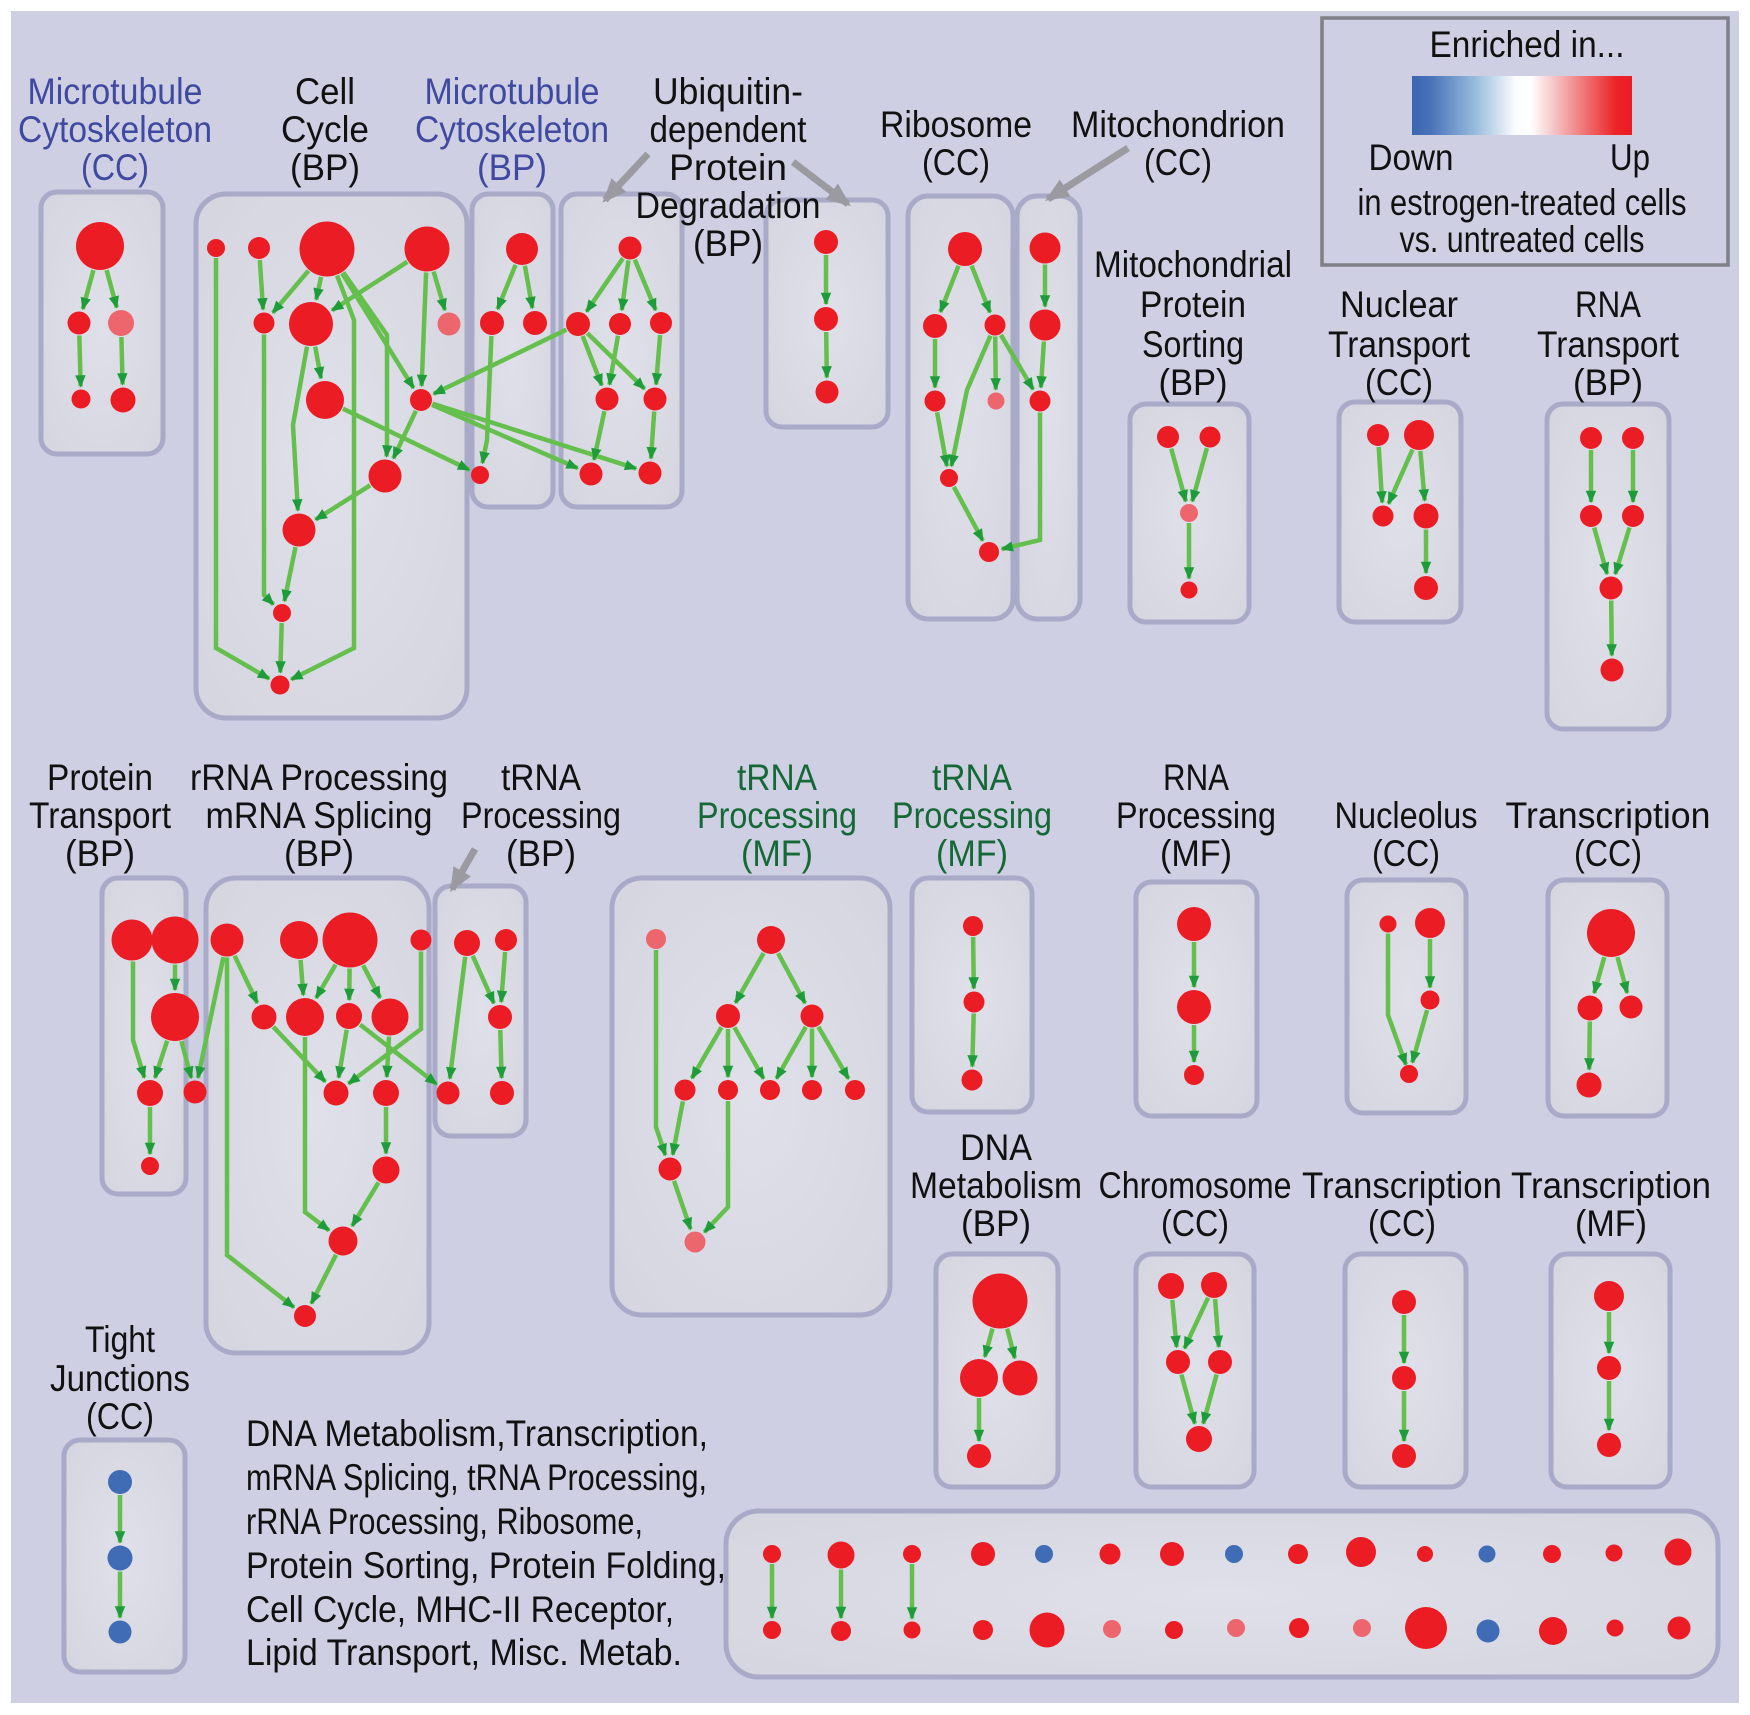 This screenshot has height=1715, width=1750. Describe the element at coordinates (1193, 264) in the screenshot. I see `svg-text: Mitochondrial` at that location.